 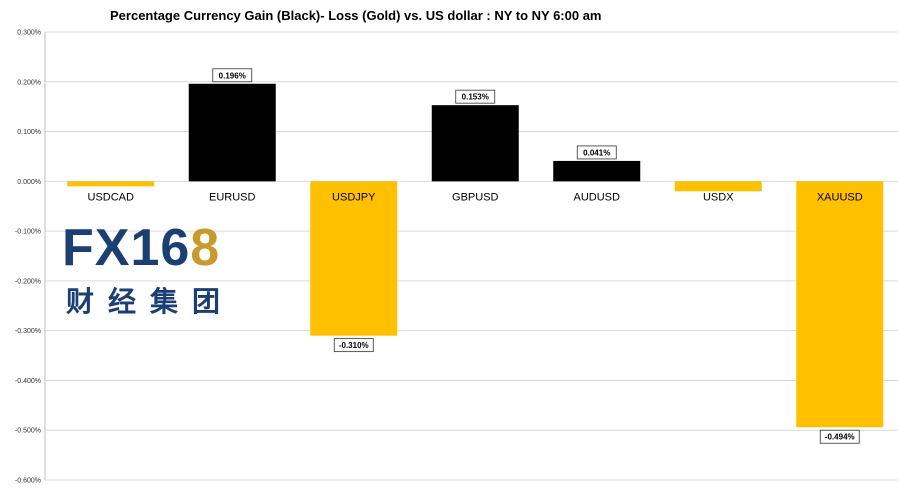 I want to click on data-label-gbpusd: 0.153%, so click(x=475, y=97).